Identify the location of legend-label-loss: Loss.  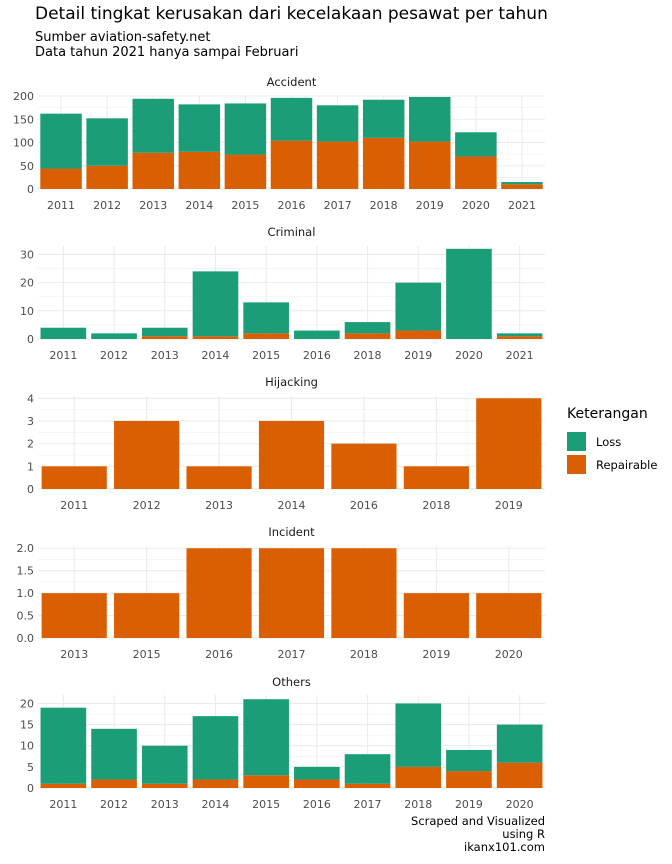
(609, 441).